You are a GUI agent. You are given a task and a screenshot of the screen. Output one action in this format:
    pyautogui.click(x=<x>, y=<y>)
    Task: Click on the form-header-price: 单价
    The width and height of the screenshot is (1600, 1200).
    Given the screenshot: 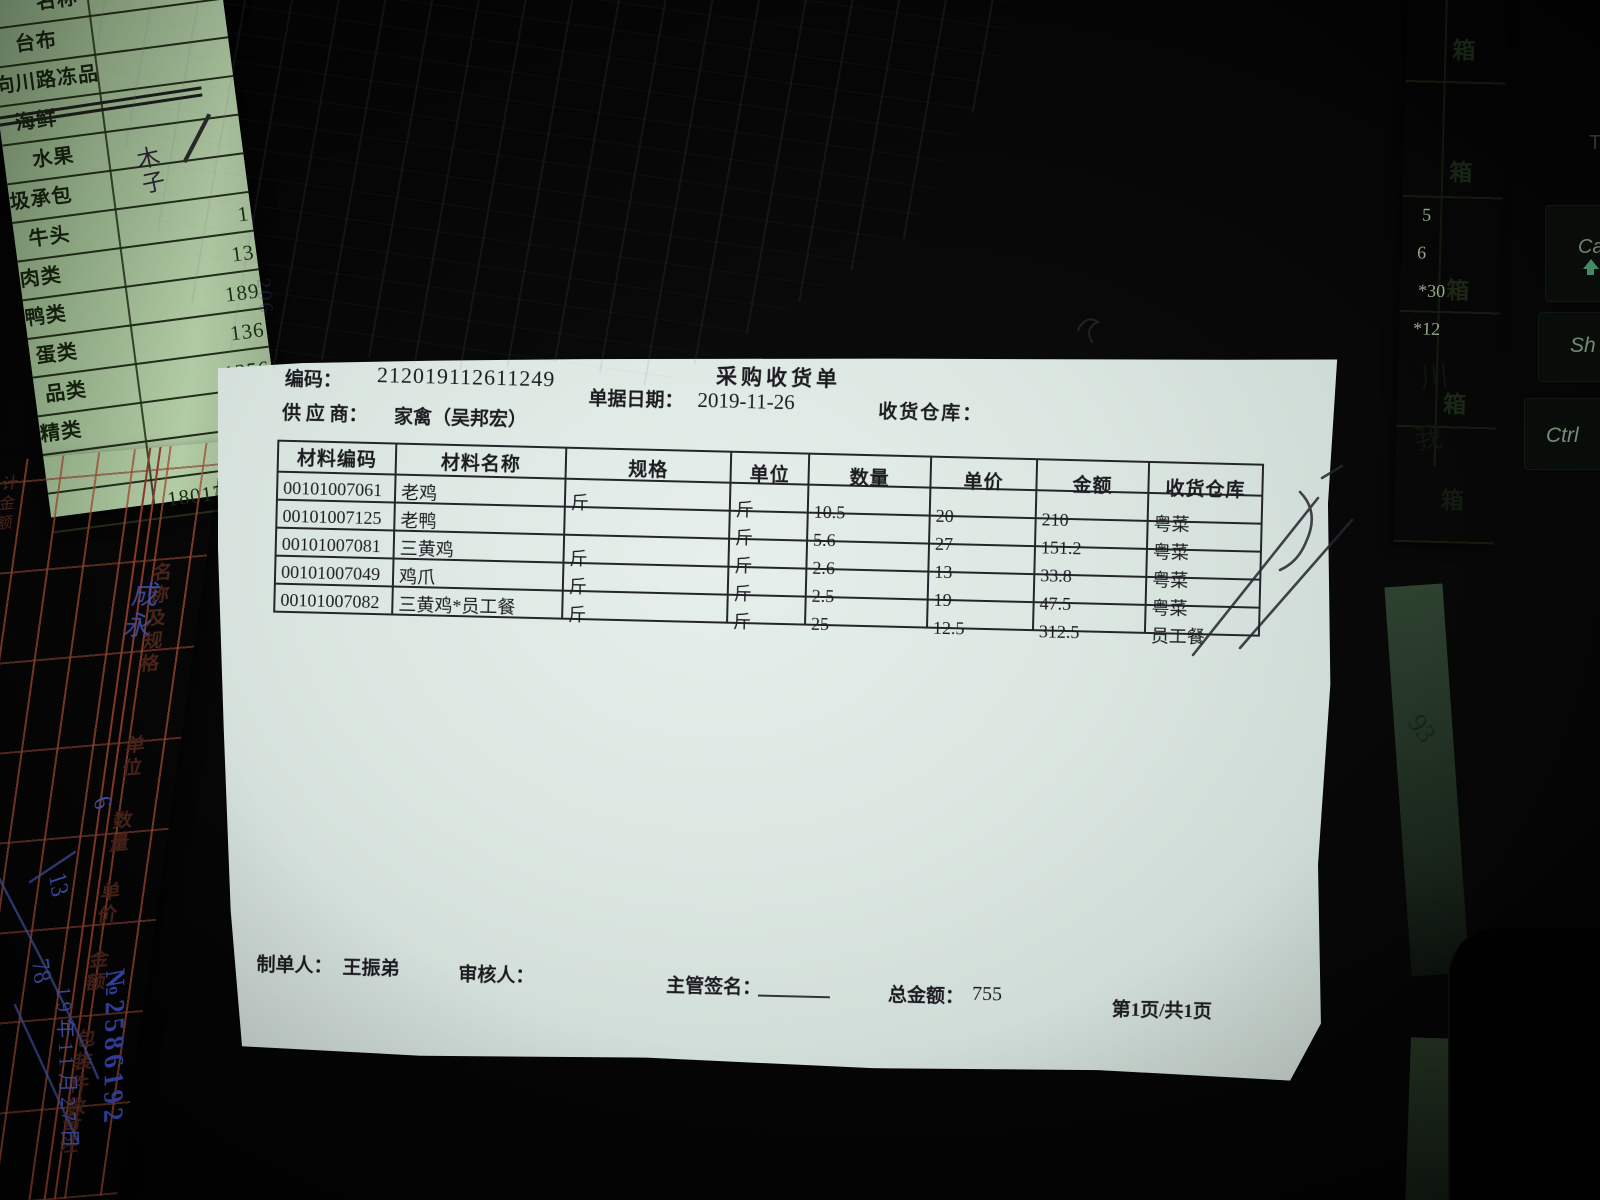 What is the action you would take?
    pyautogui.click(x=106, y=904)
    